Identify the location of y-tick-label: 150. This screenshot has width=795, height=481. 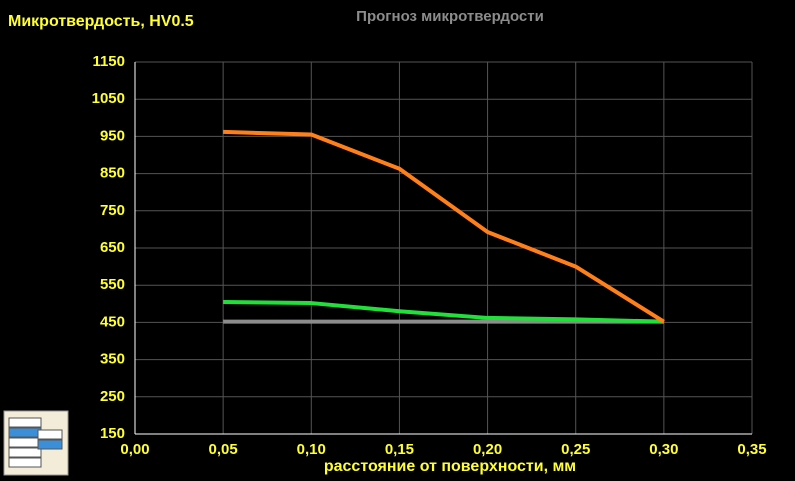
(112, 433).